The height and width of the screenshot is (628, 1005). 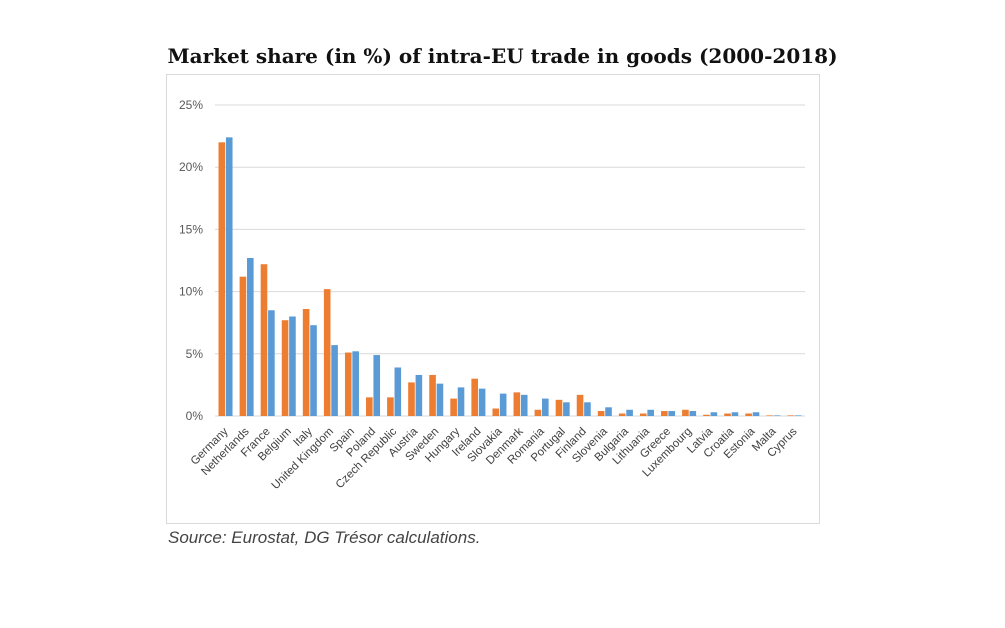 What do you see at coordinates (191, 167) in the screenshot?
I see `y-tick-label: 20%` at bounding box center [191, 167].